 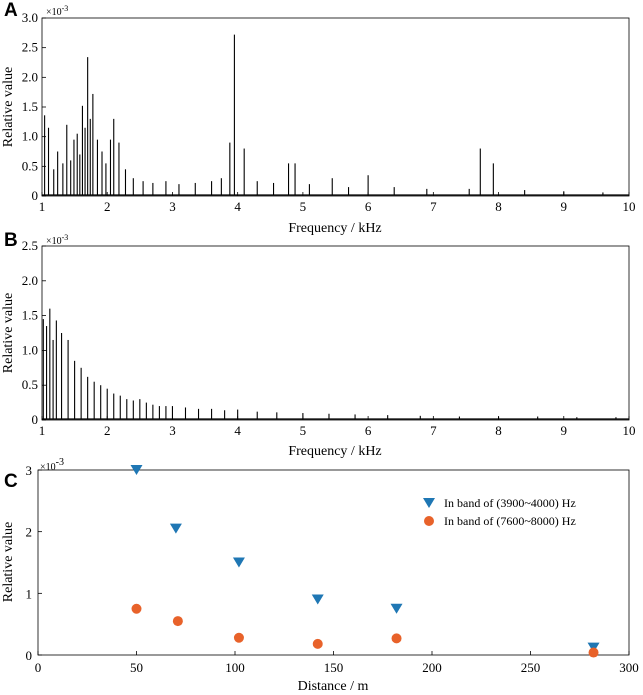 What do you see at coordinates (433, 206) in the screenshot?
I see `panel-a-xtick-label-6: 7` at bounding box center [433, 206].